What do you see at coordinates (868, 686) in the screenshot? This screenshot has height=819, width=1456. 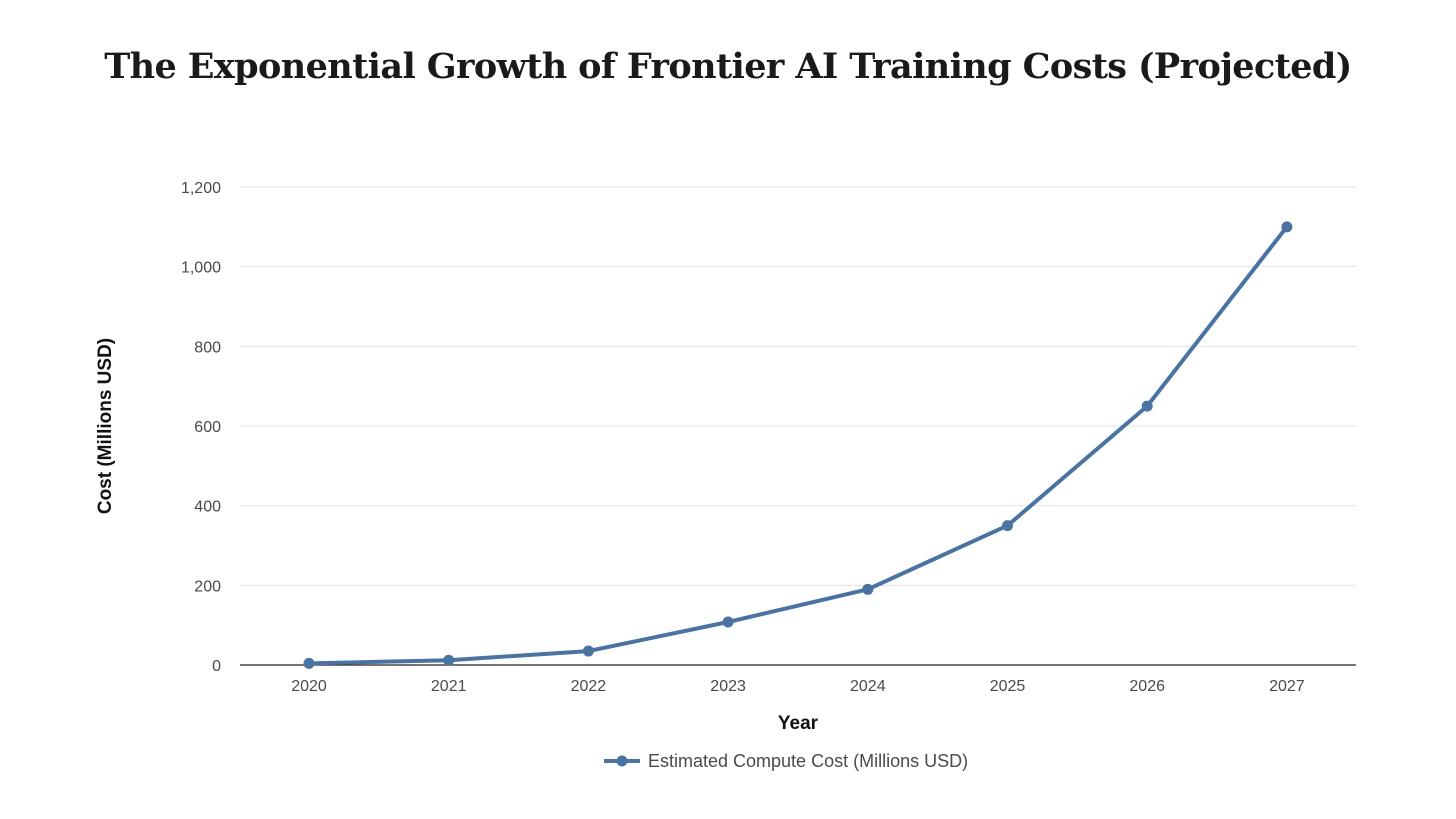 I see `x-tick-label: 2024` at bounding box center [868, 686].